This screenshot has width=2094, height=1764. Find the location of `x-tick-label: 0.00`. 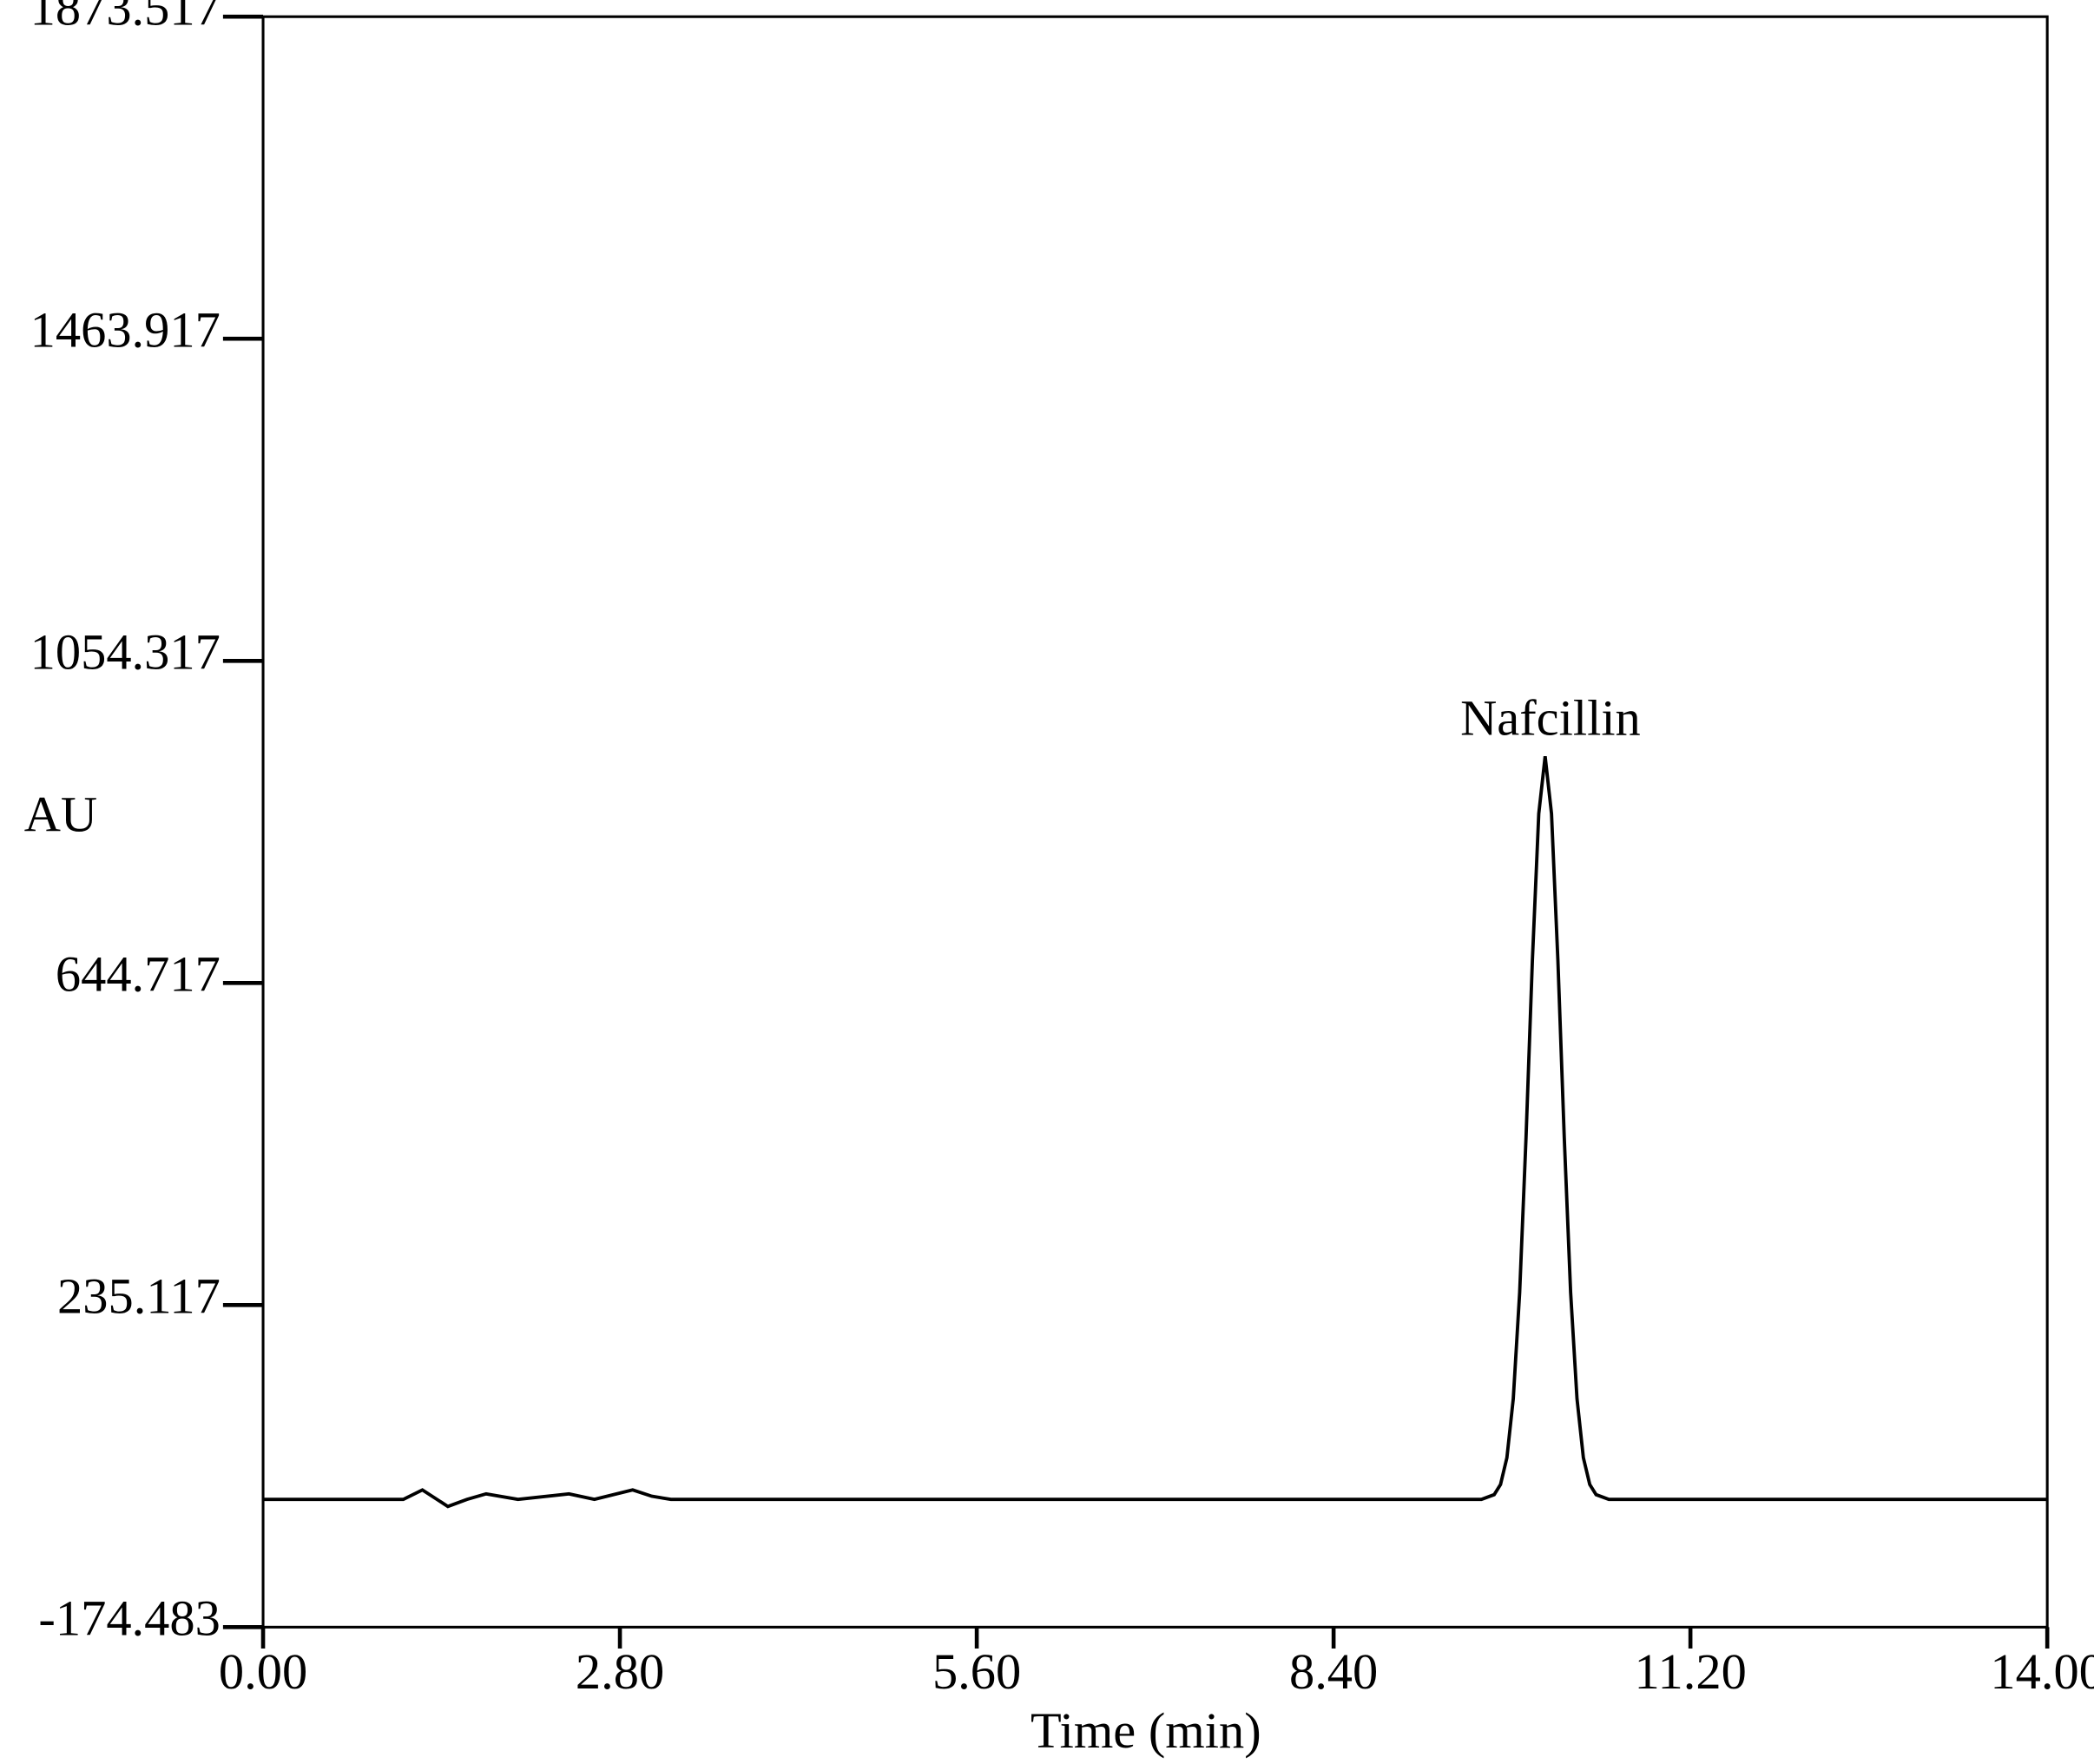

x-tick-label: 0.00 is located at coordinates (263, 1672).